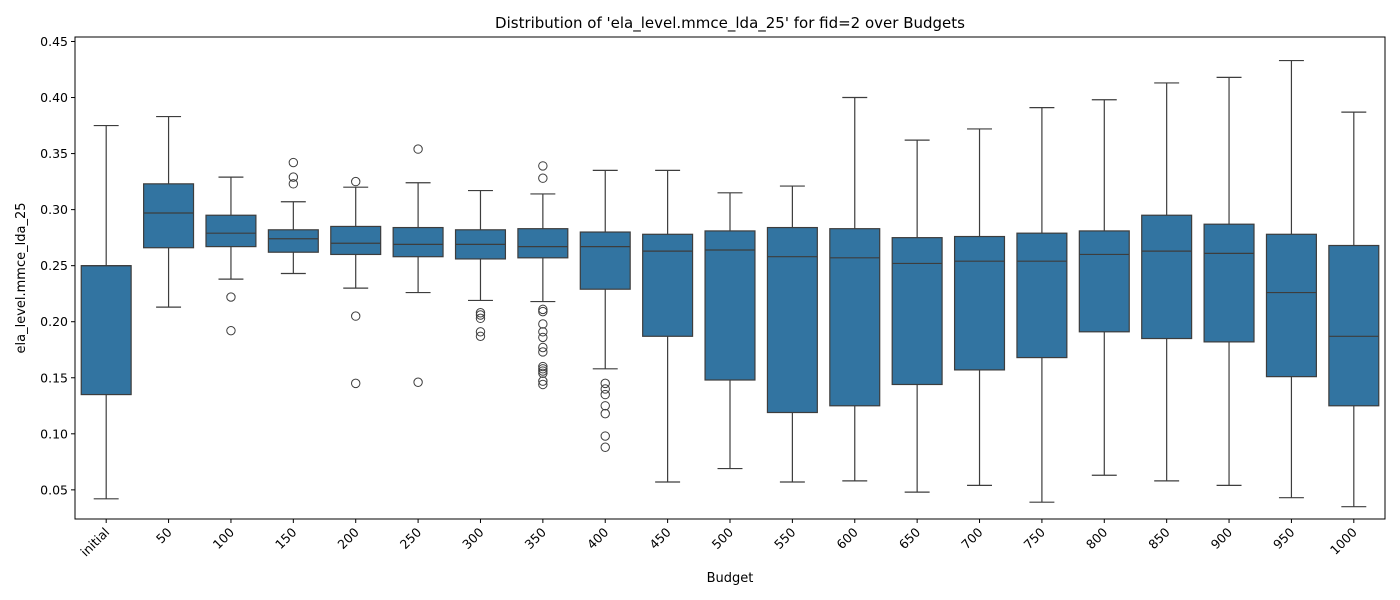  What do you see at coordinates (54, 489) in the screenshot?
I see `y-tick-label: 0.05` at bounding box center [54, 489].